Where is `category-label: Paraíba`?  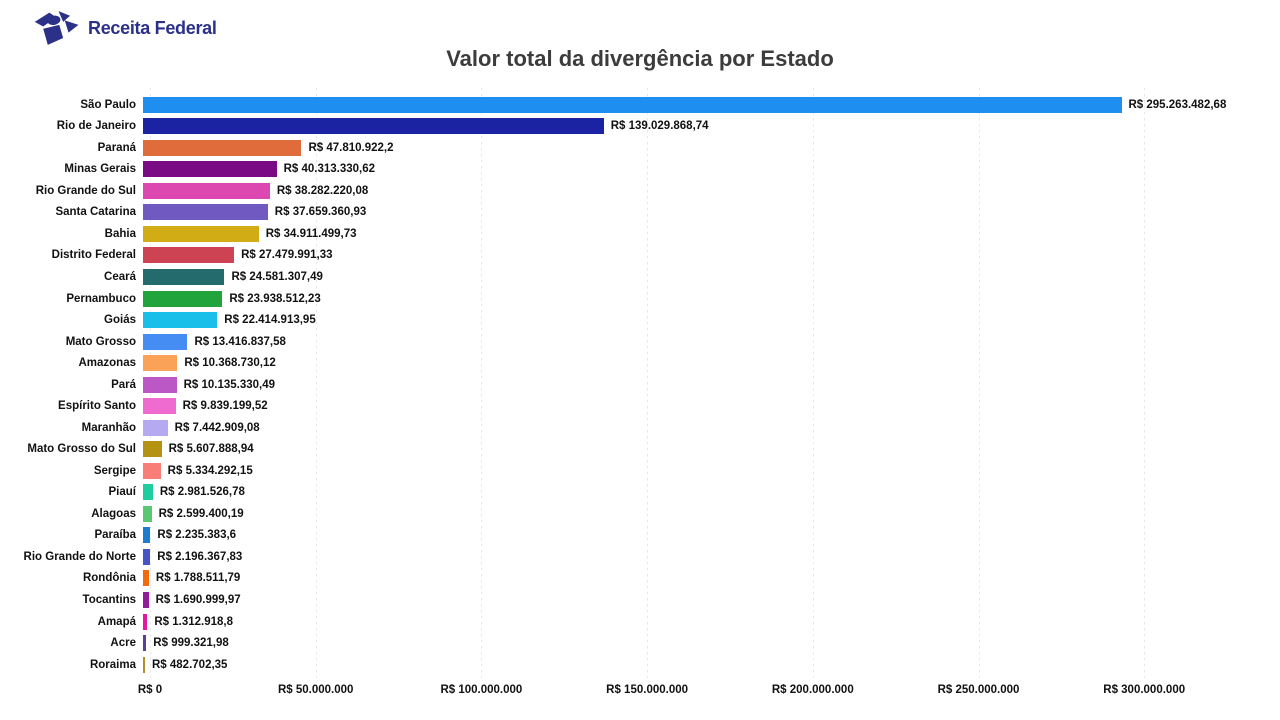 category-label: Paraíba is located at coordinates (115, 535).